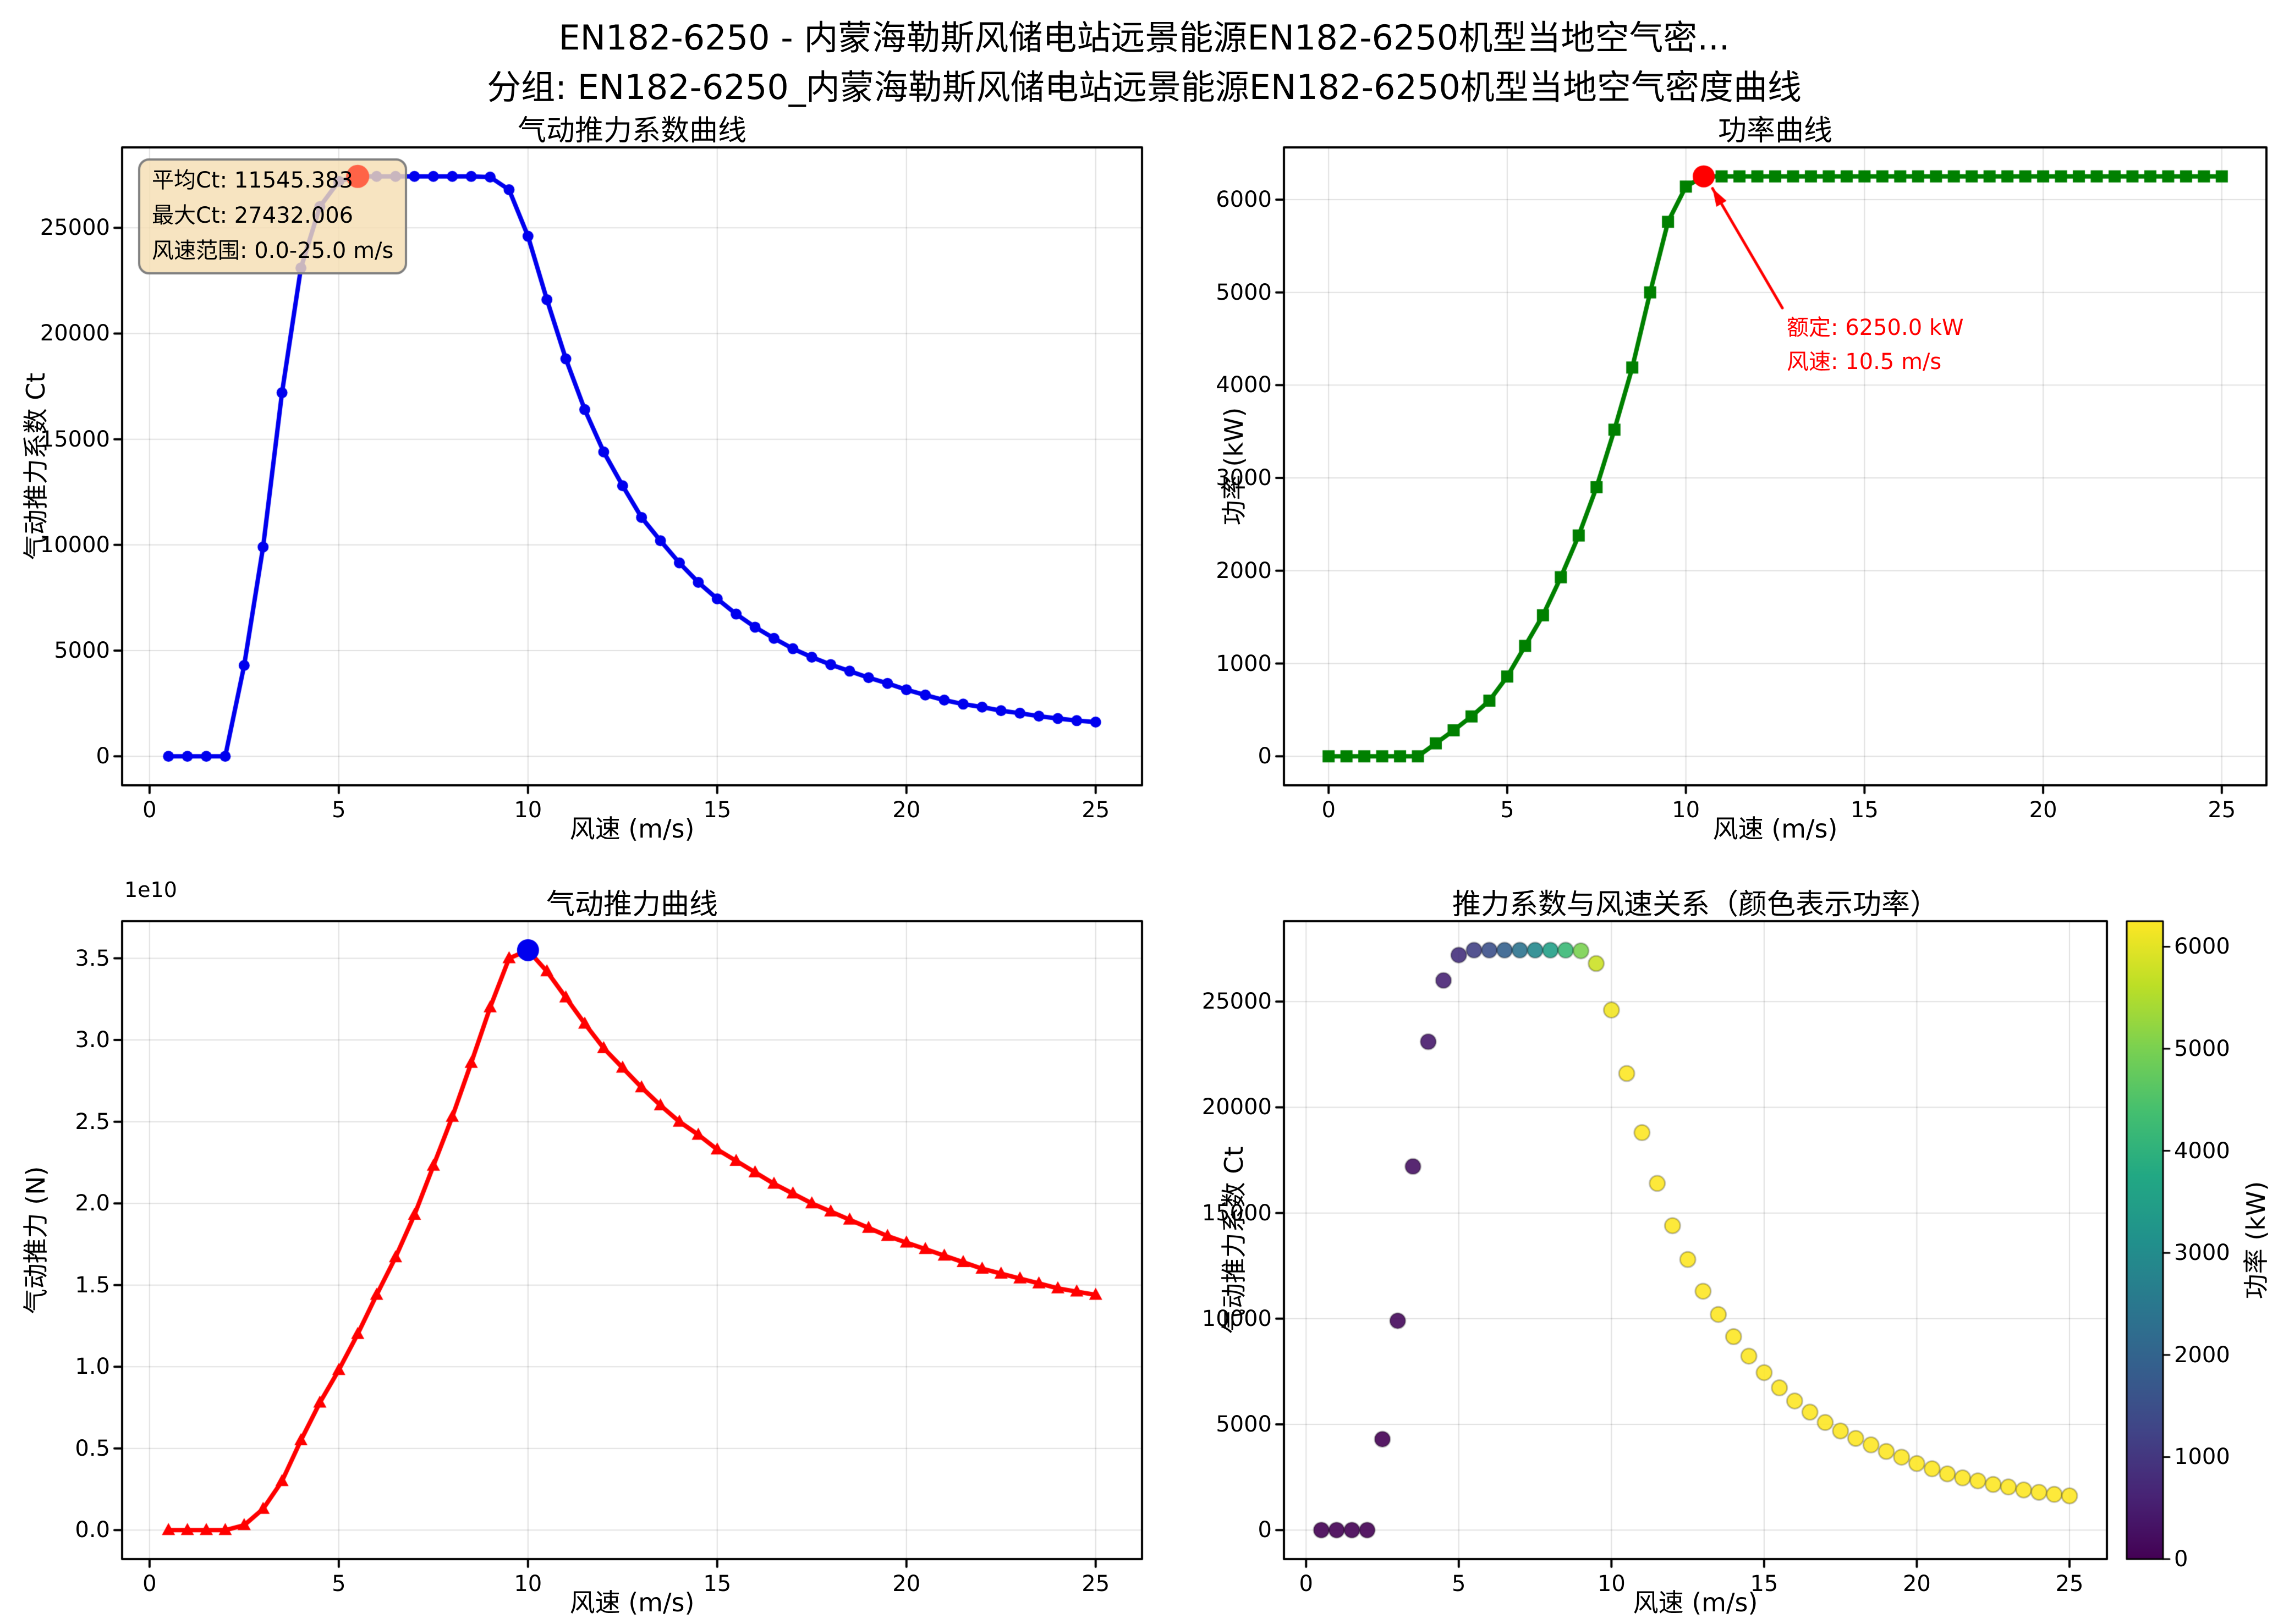 This screenshot has width=2289, height=1624. What do you see at coordinates (2202, 1457) in the screenshot?
I see `colorbar-tick-1000: 1000` at bounding box center [2202, 1457].